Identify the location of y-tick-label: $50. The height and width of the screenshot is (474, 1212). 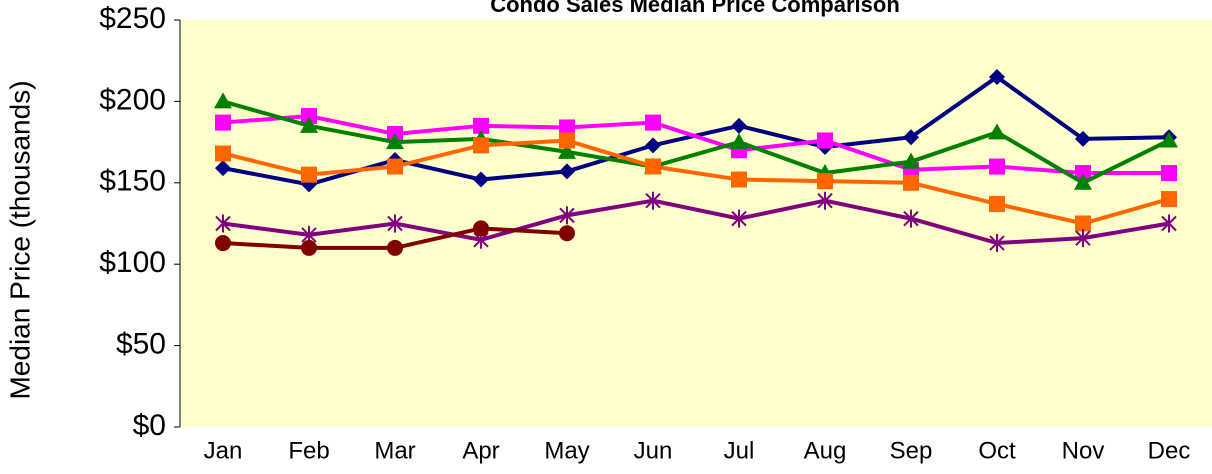
(141, 344).